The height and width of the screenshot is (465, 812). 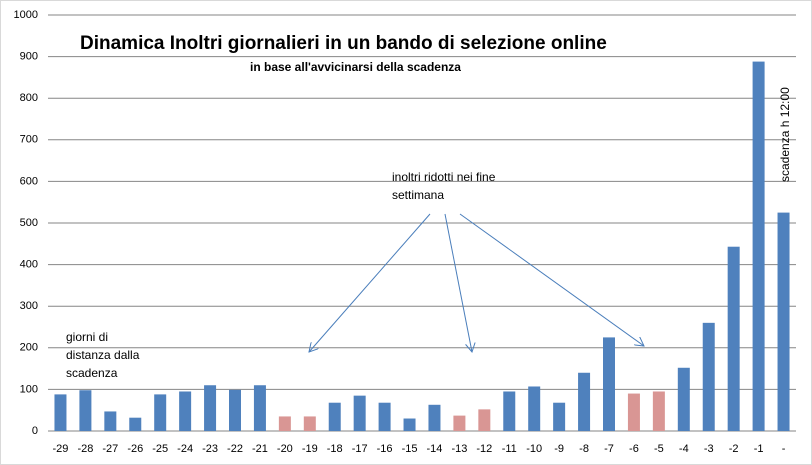 I want to click on x-tick-label: -22, so click(x=235, y=449).